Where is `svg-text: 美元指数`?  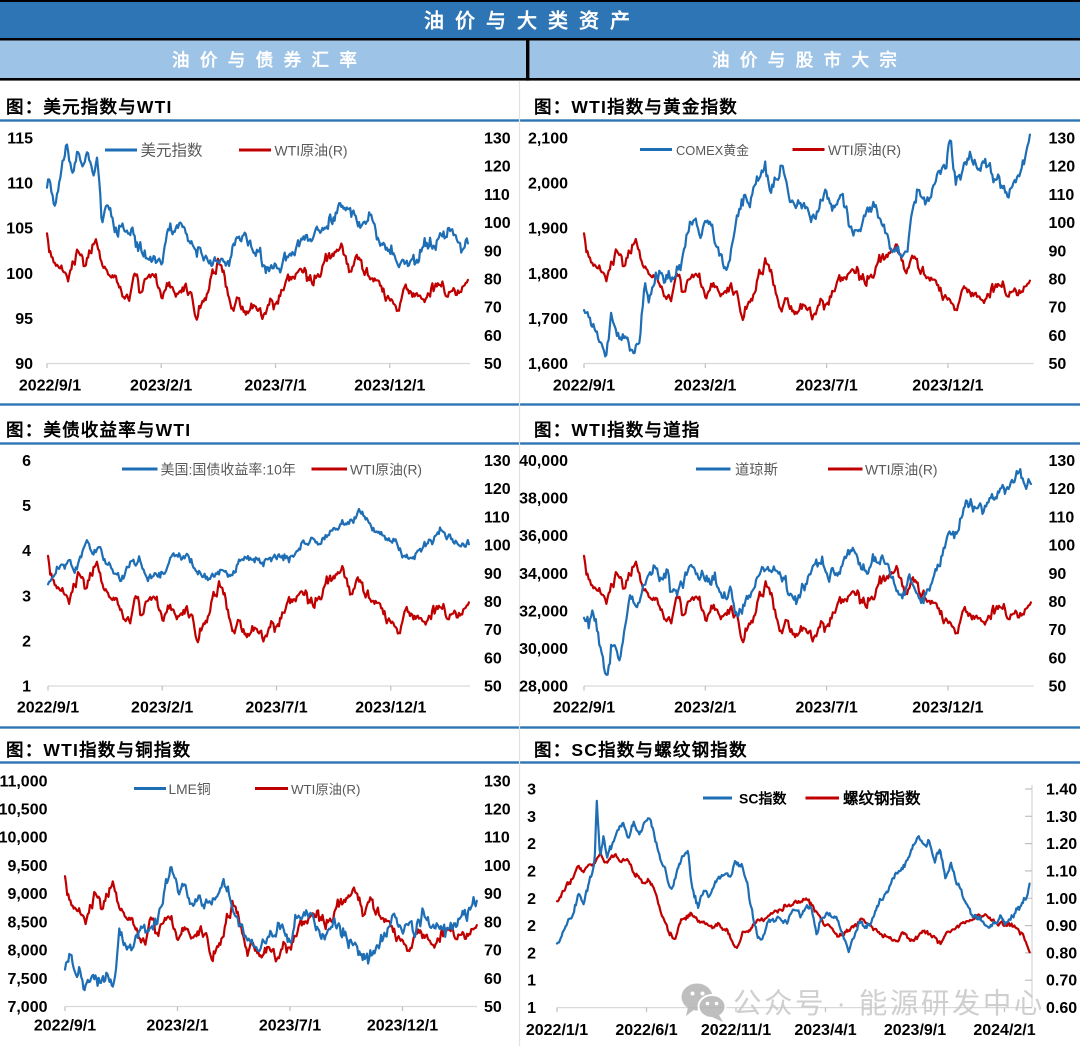 svg-text: 美元指数 is located at coordinates (172, 151).